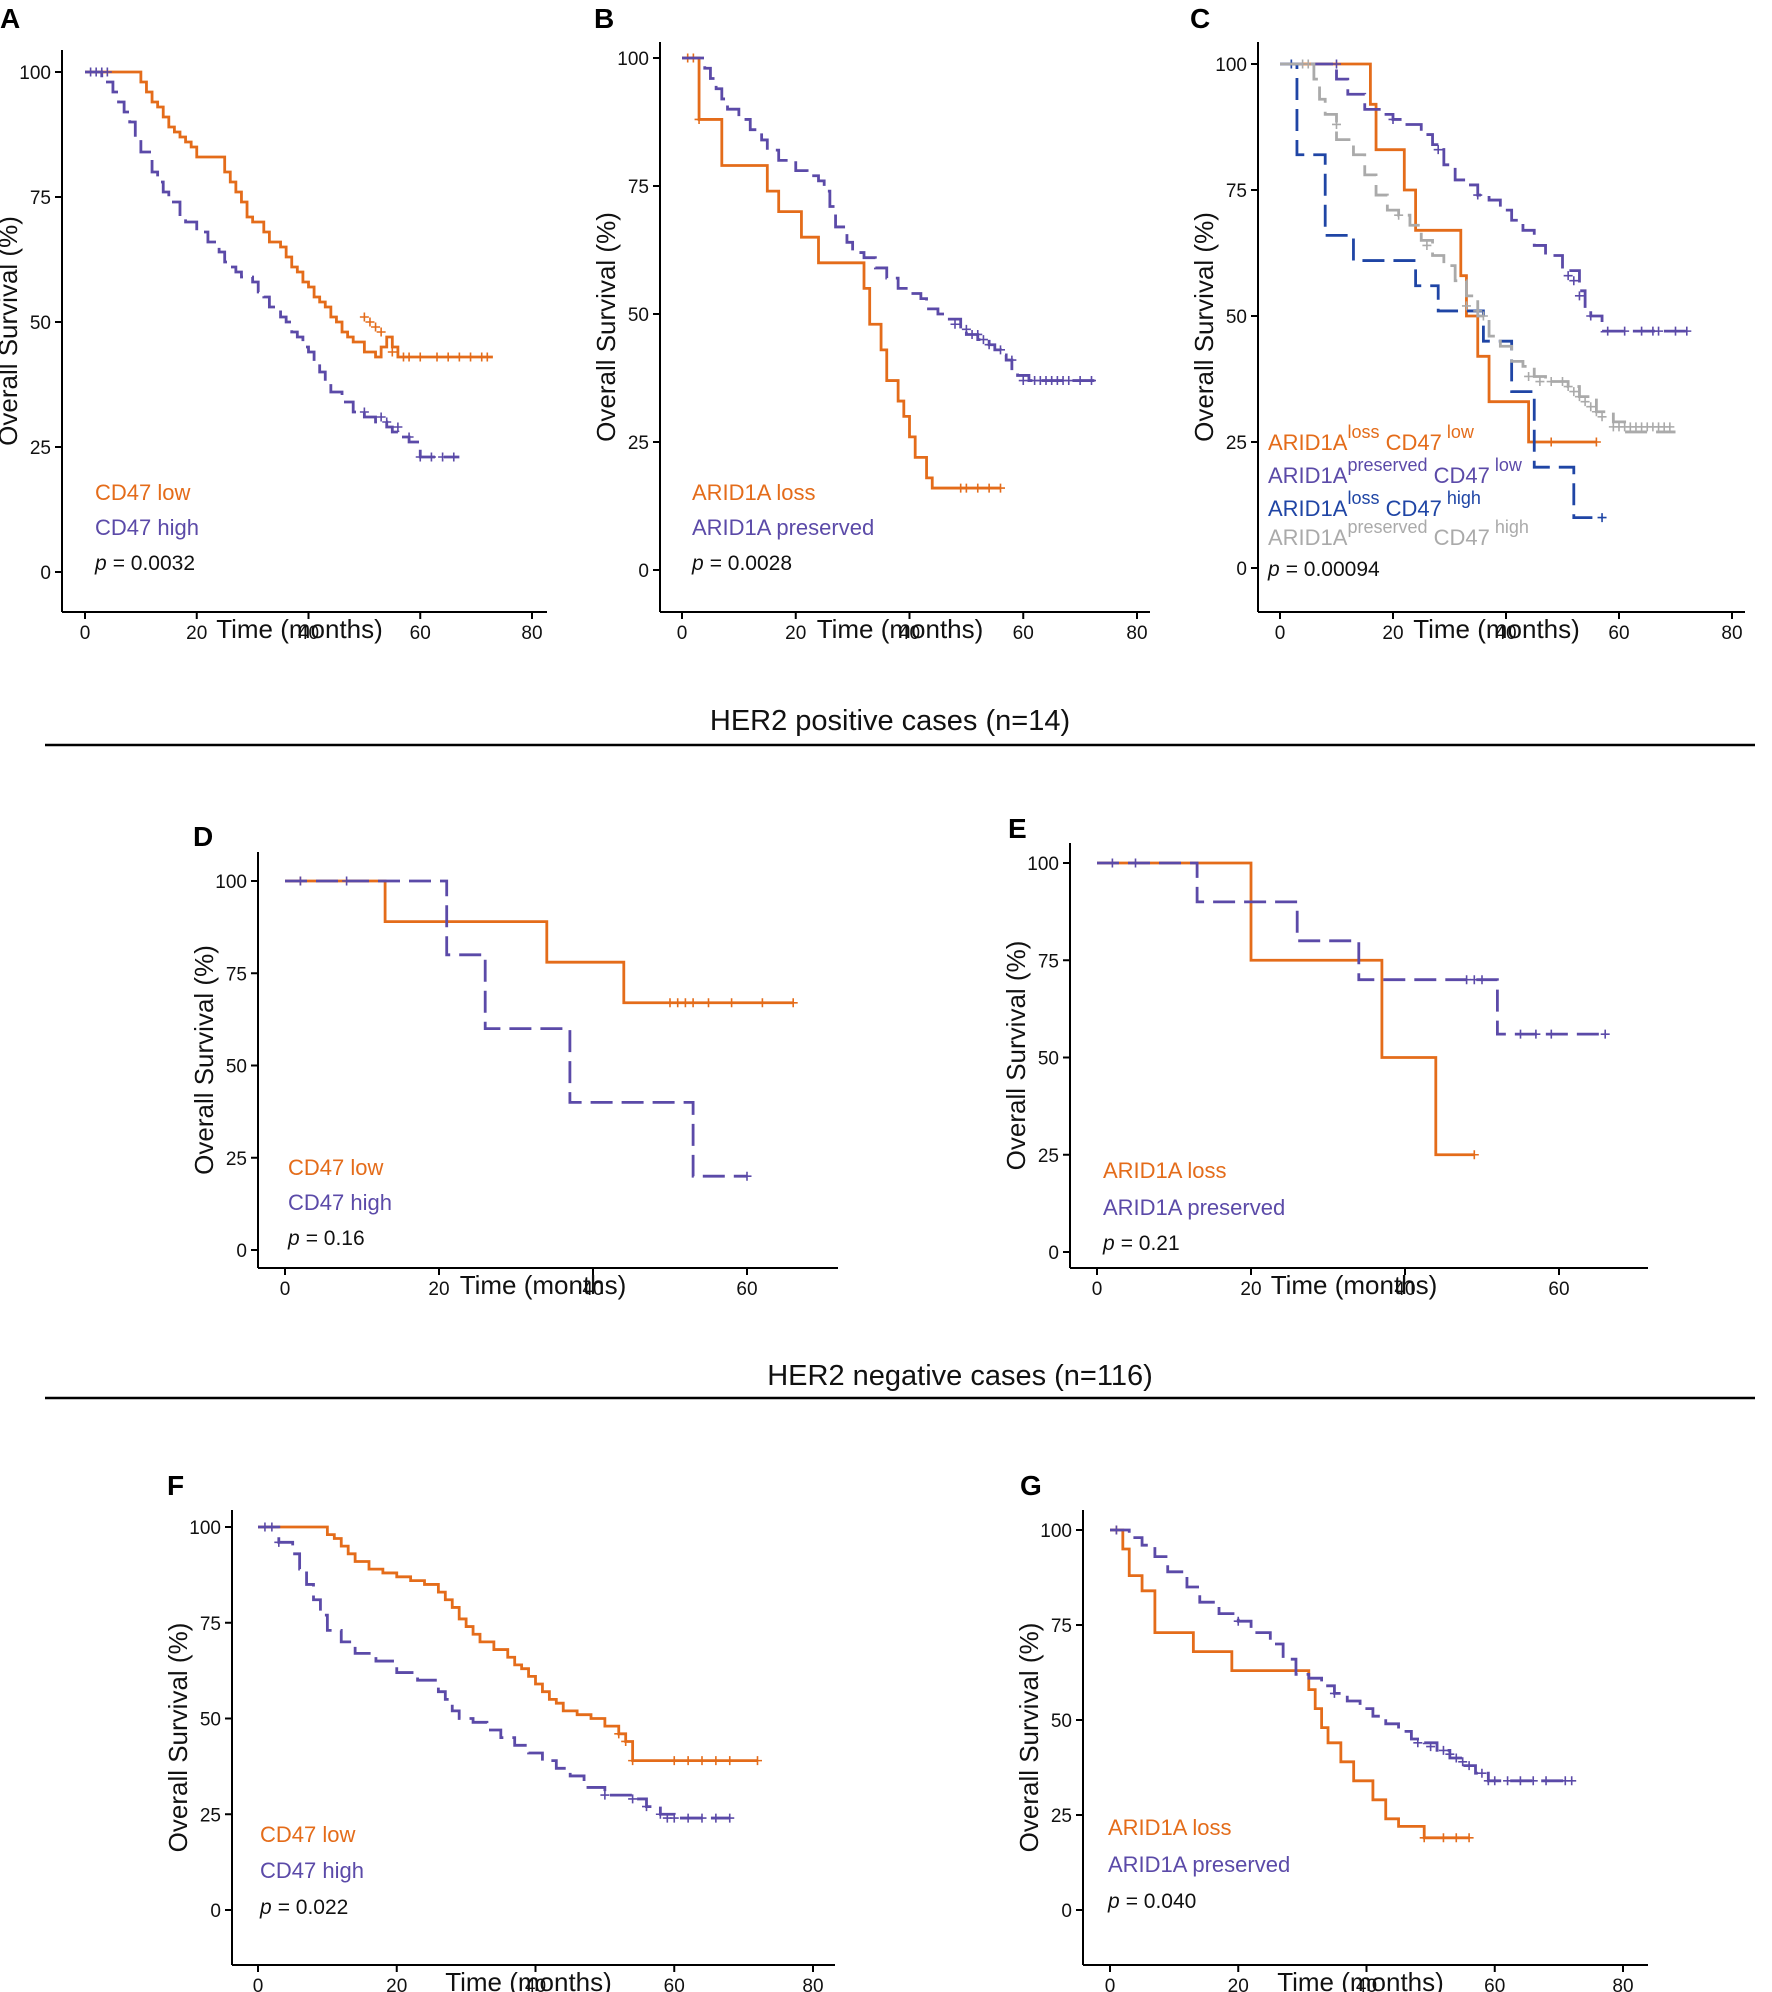  What do you see at coordinates (40, 198) in the screenshot?
I see `y-tick-label: 75` at bounding box center [40, 198].